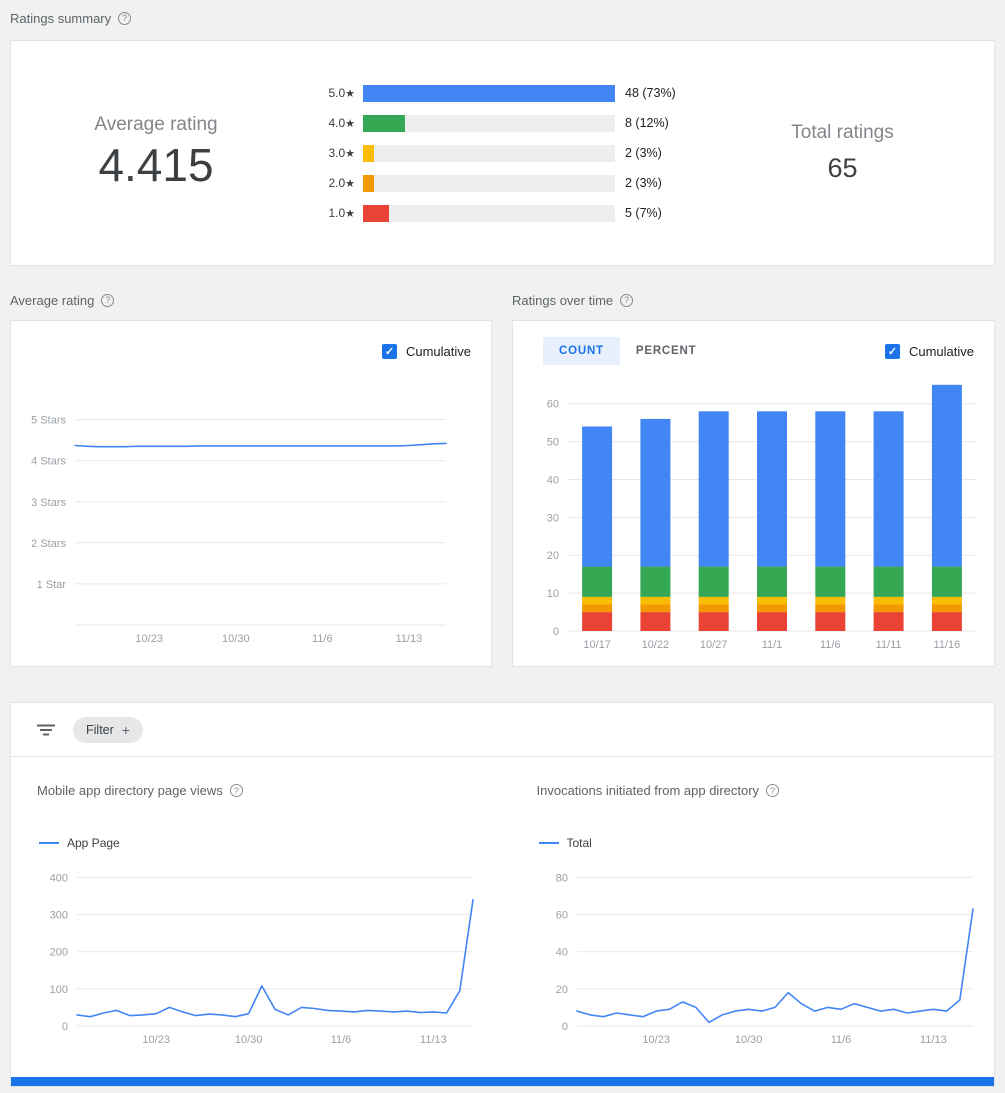 The height and width of the screenshot is (1093, 1005). I want to click on rating-distribution-row: 4.0★ 8 (12%), so click(503, 123).